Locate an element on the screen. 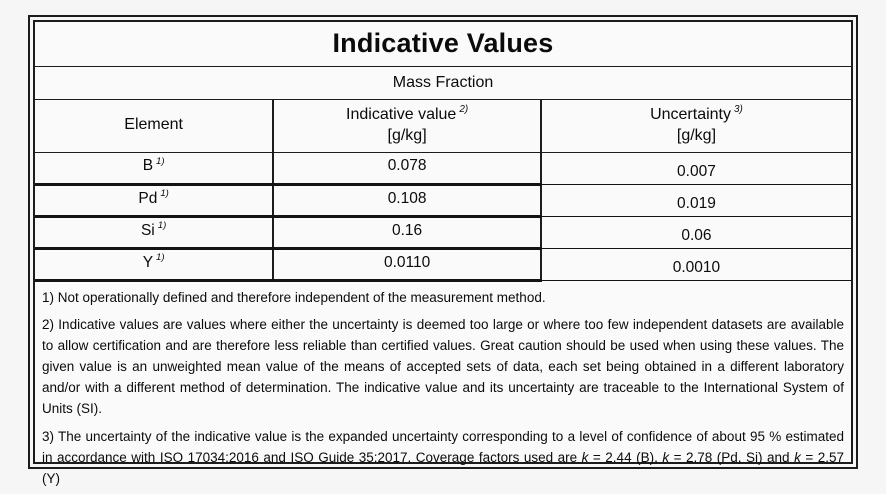  uncertainty-header-label: Uncertainty is located at coordinates (690, 114).